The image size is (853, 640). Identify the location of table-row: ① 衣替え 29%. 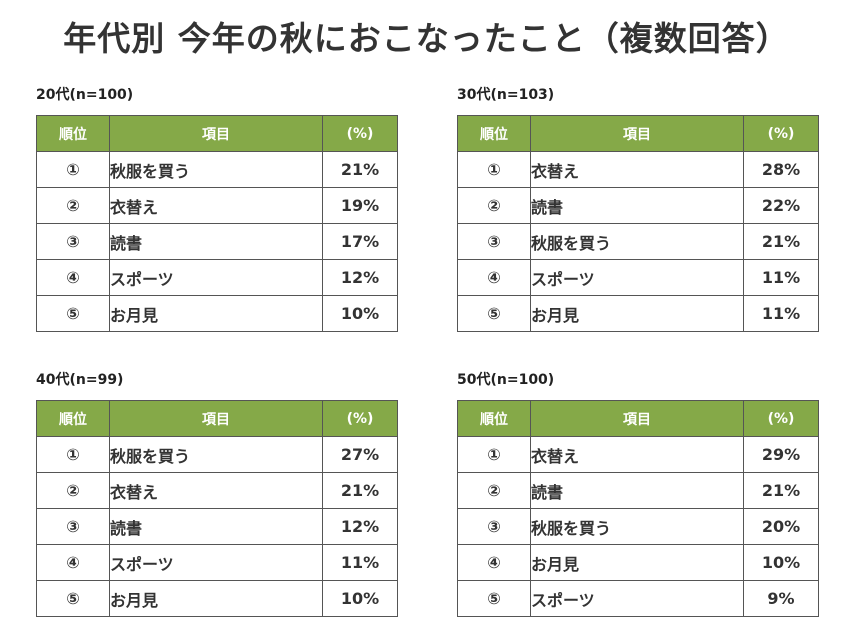
(638, 454).